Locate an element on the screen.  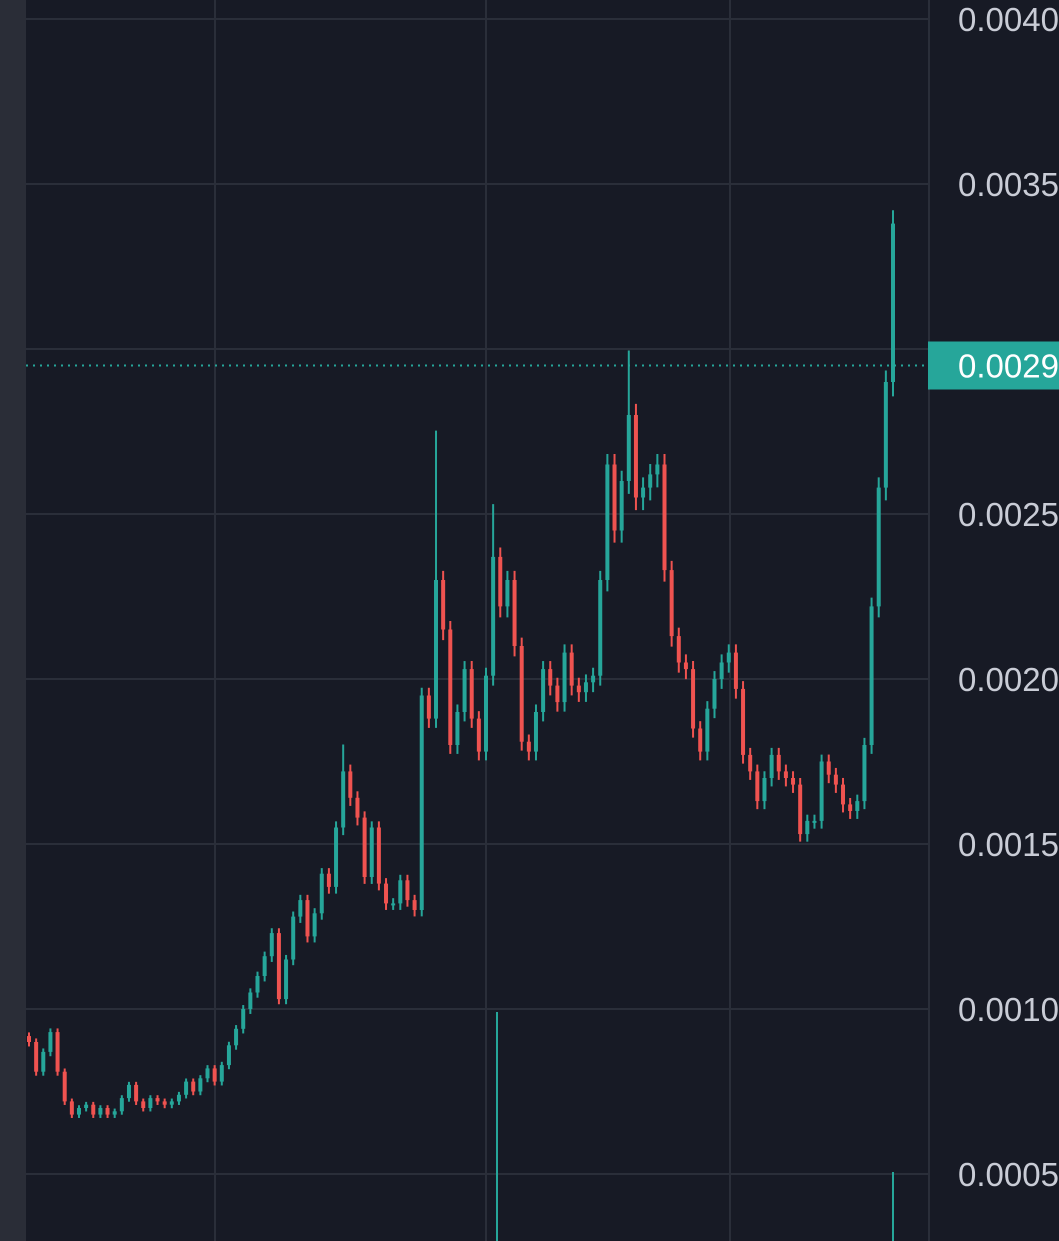
price-axis-label: 0.0015 is located at coordinates (1008, 844).